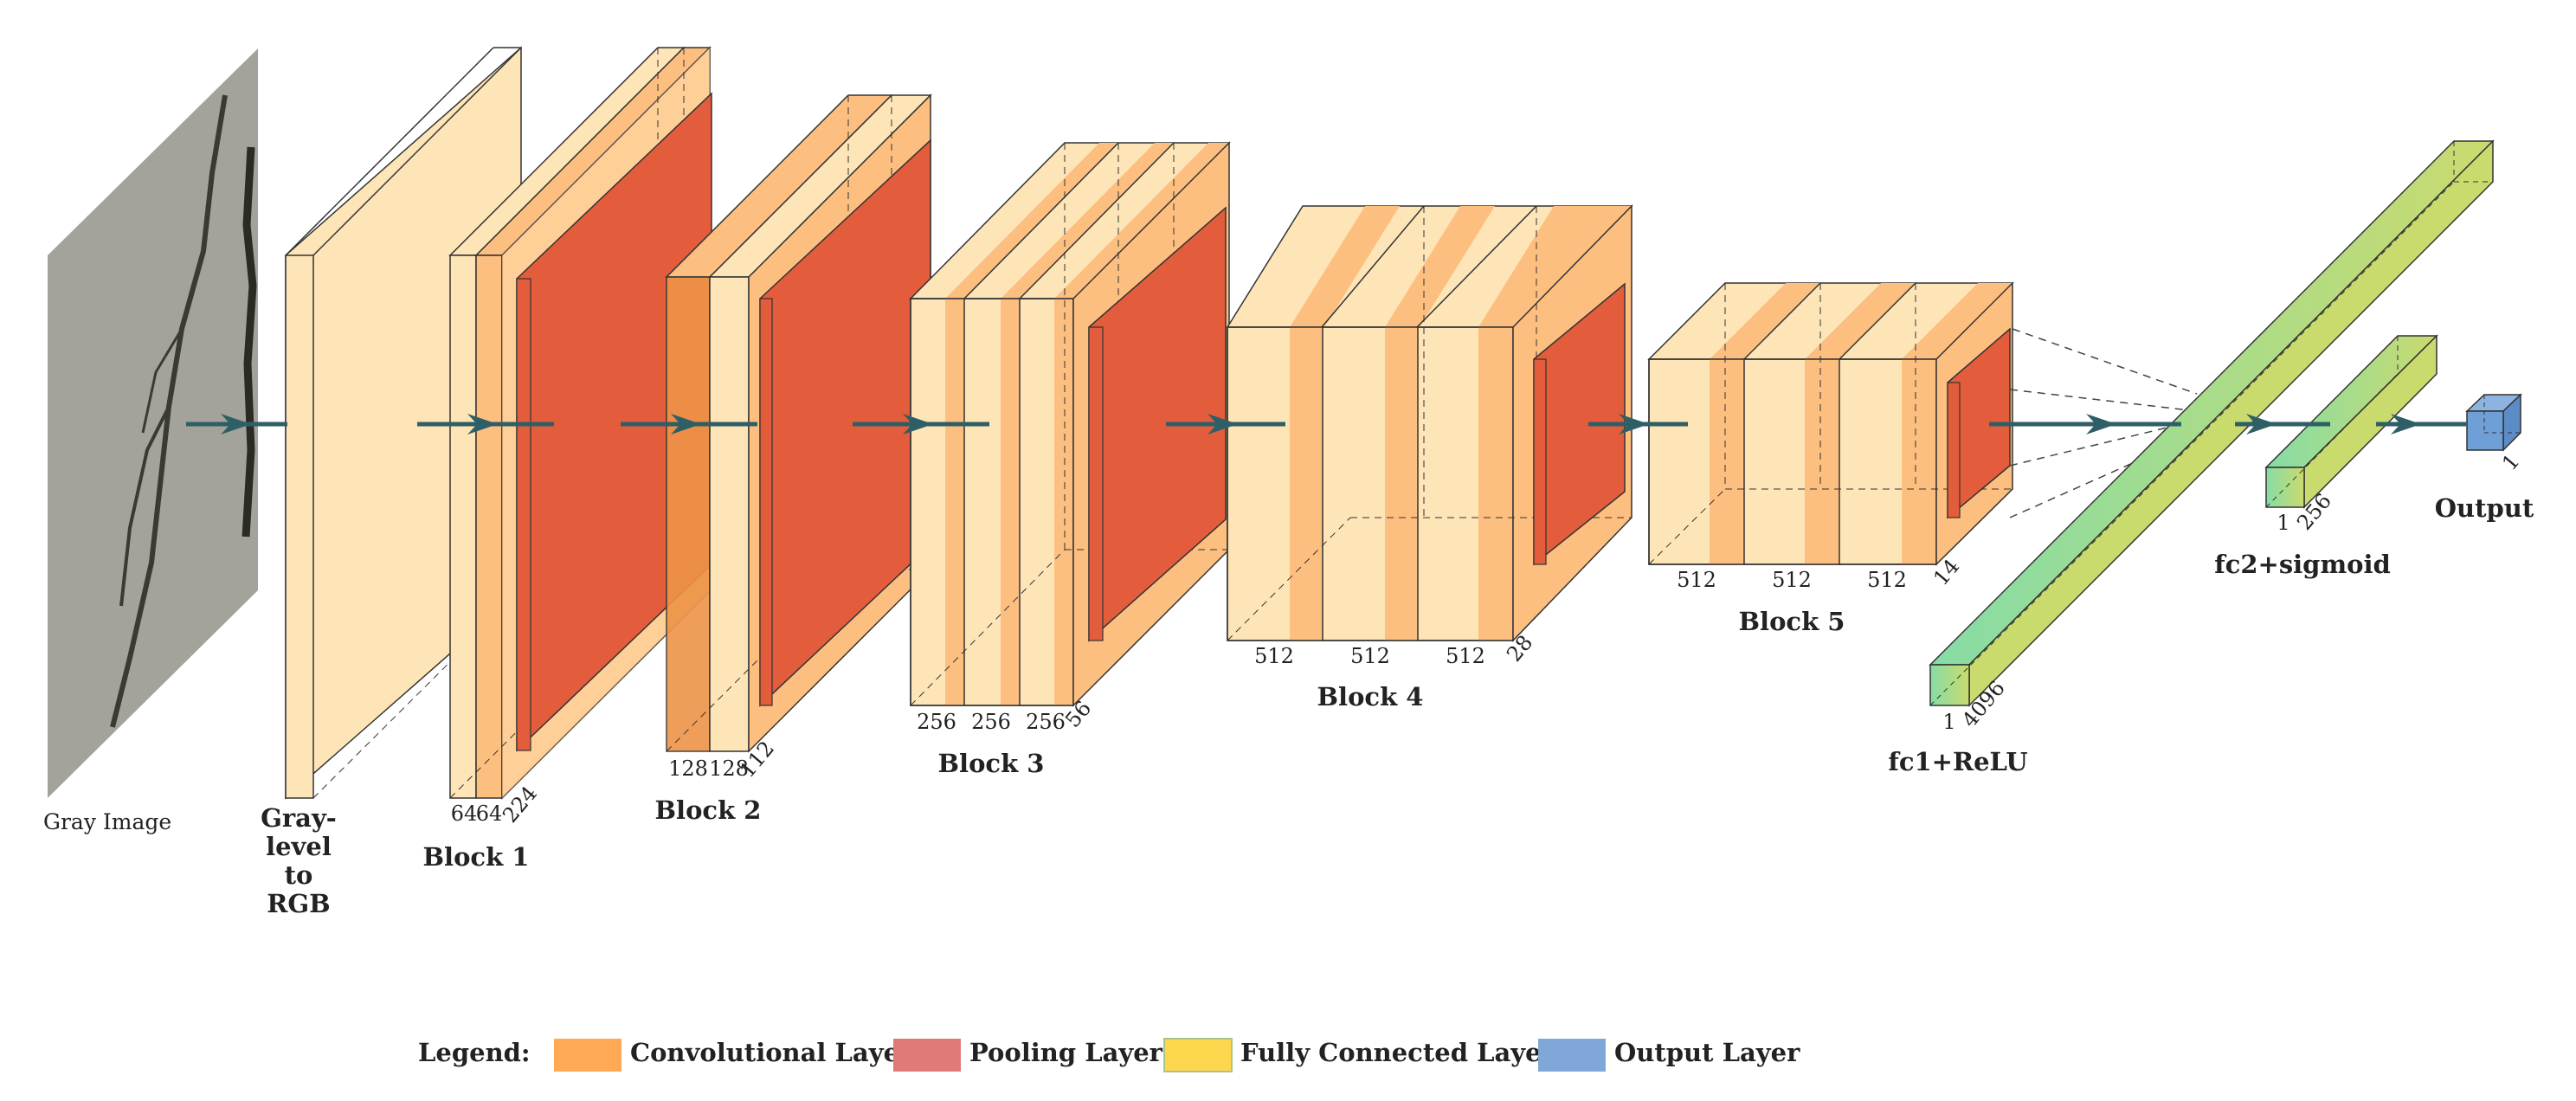  I want to click on fc1-label: fc1+ReLU, so click(1957, 761).